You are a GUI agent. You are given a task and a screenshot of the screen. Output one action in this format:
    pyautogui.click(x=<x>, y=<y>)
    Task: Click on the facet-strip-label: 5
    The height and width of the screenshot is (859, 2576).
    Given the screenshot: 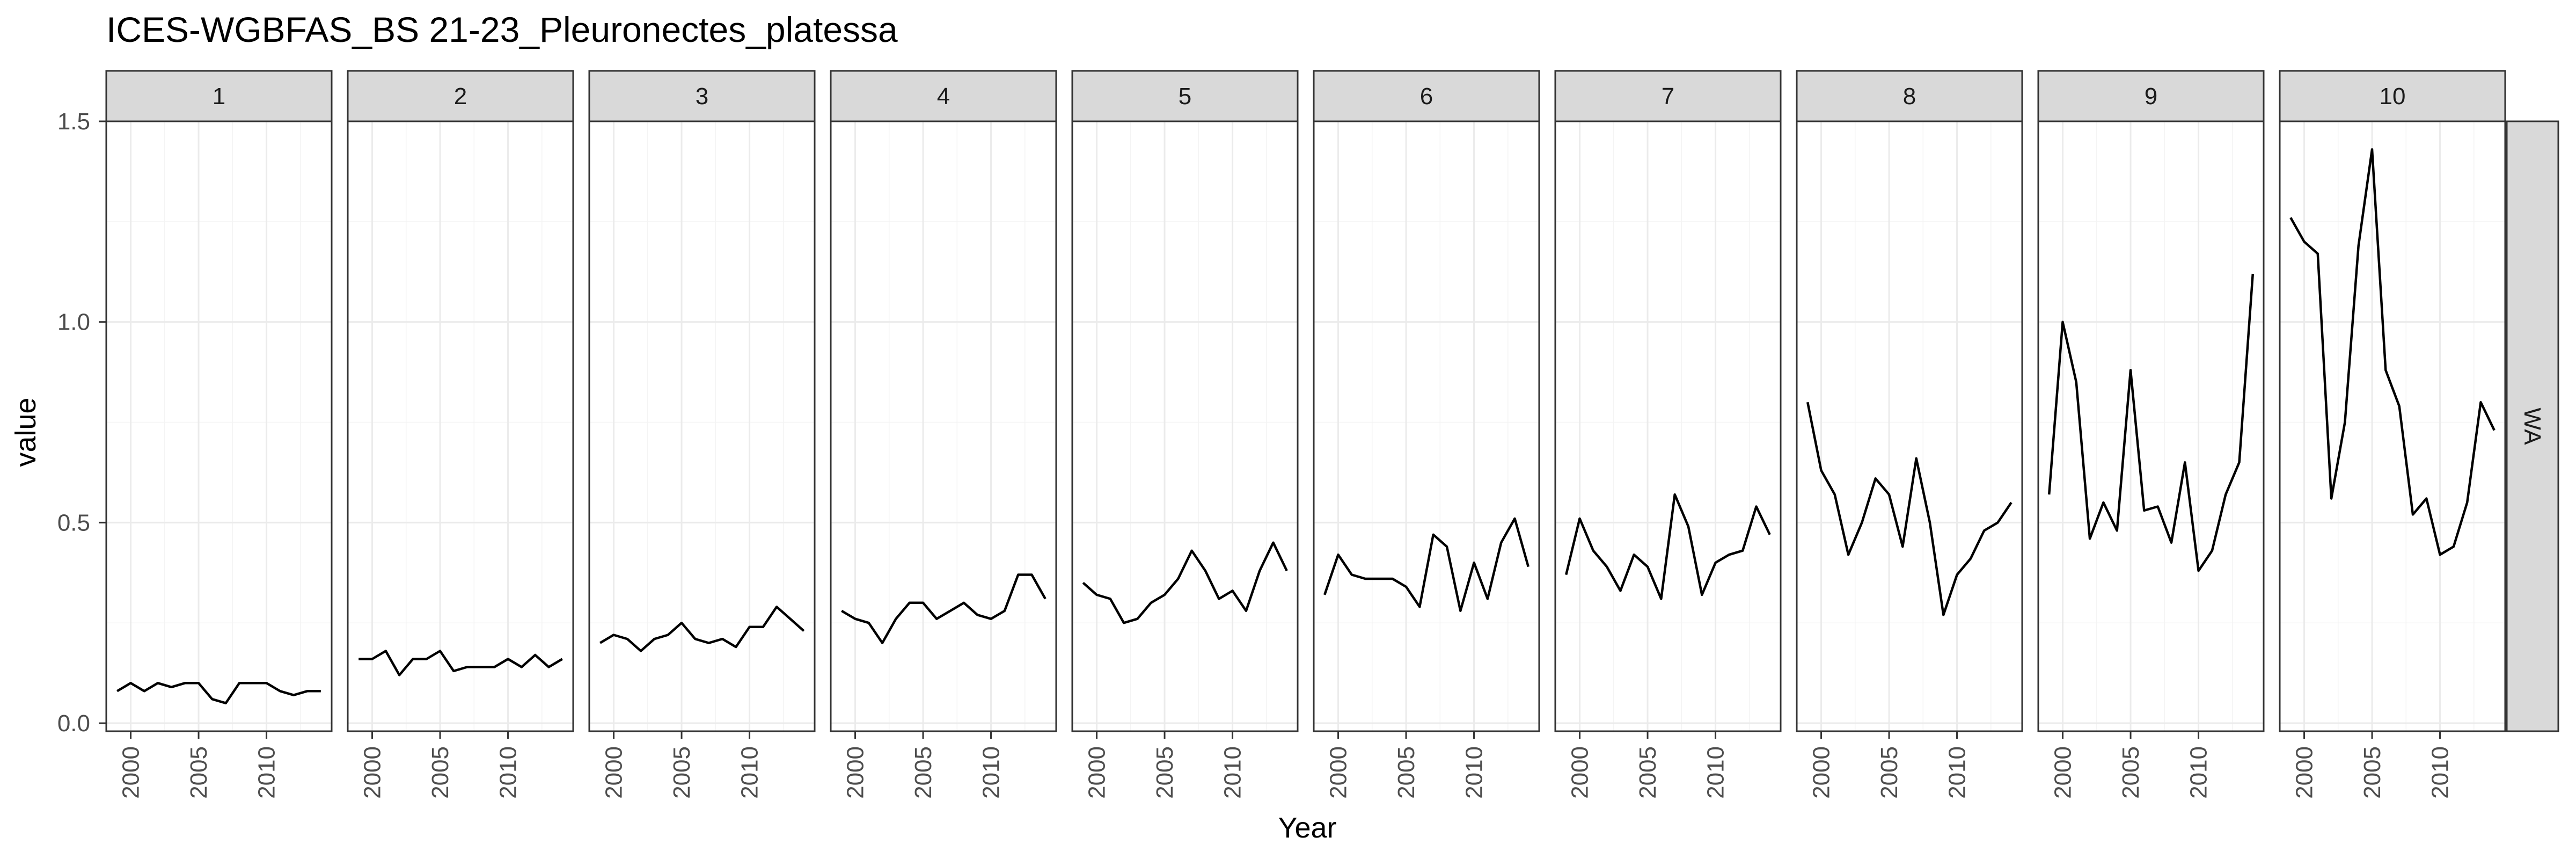 What is the action you would take?
    pyautogui.click(x=1185, y=96)
    